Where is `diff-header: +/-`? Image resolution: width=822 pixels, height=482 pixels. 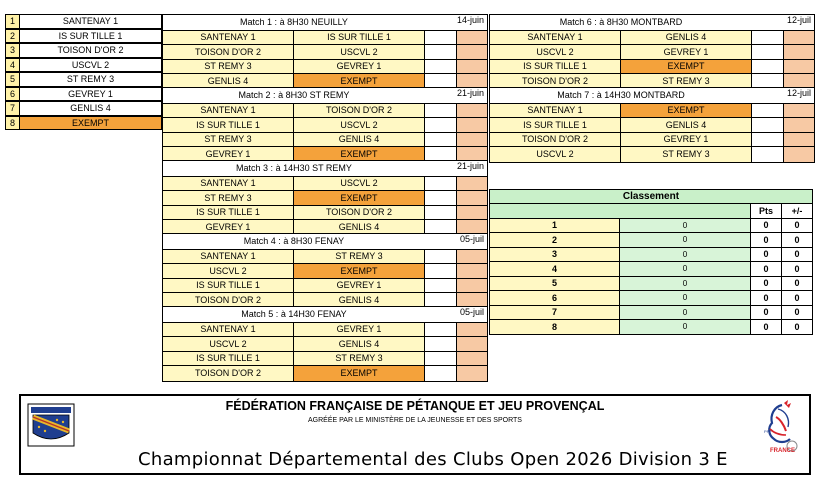 diff-header: +/- is located at coordinates (797, 211).